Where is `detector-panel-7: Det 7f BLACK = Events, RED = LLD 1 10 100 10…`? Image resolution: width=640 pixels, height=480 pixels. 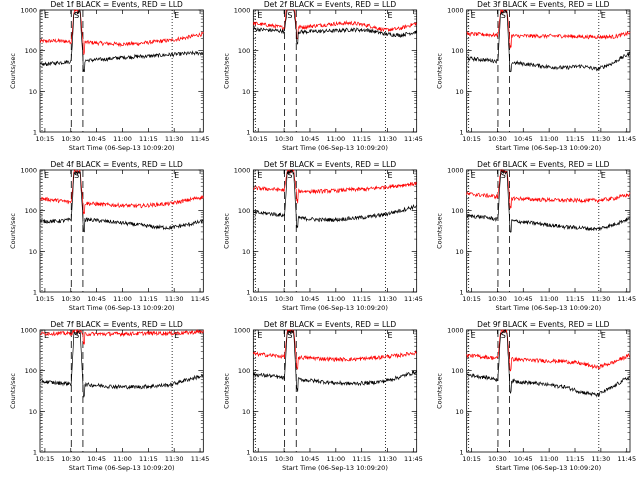
detector-panel-7: Det 7f BLACK = Events, RED = LLD 1 10 100 10… is located at coordinates (109, 396).